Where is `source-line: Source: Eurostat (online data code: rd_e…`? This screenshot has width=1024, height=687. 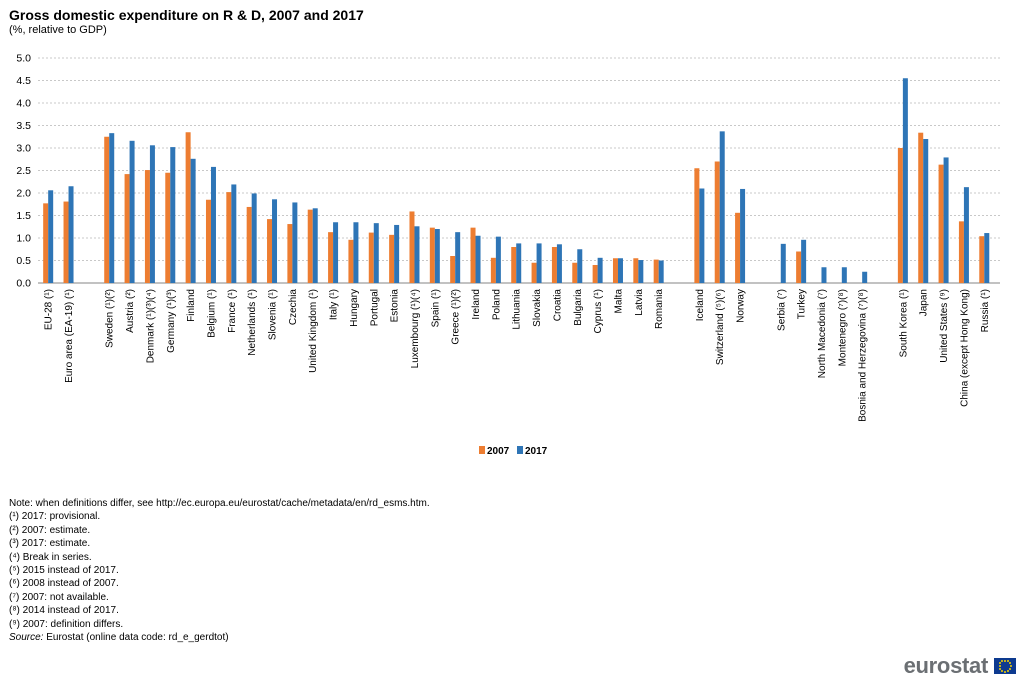 source-line: Source: Eurostat (online data code: rd_e… is located at coordinates (219, 637).